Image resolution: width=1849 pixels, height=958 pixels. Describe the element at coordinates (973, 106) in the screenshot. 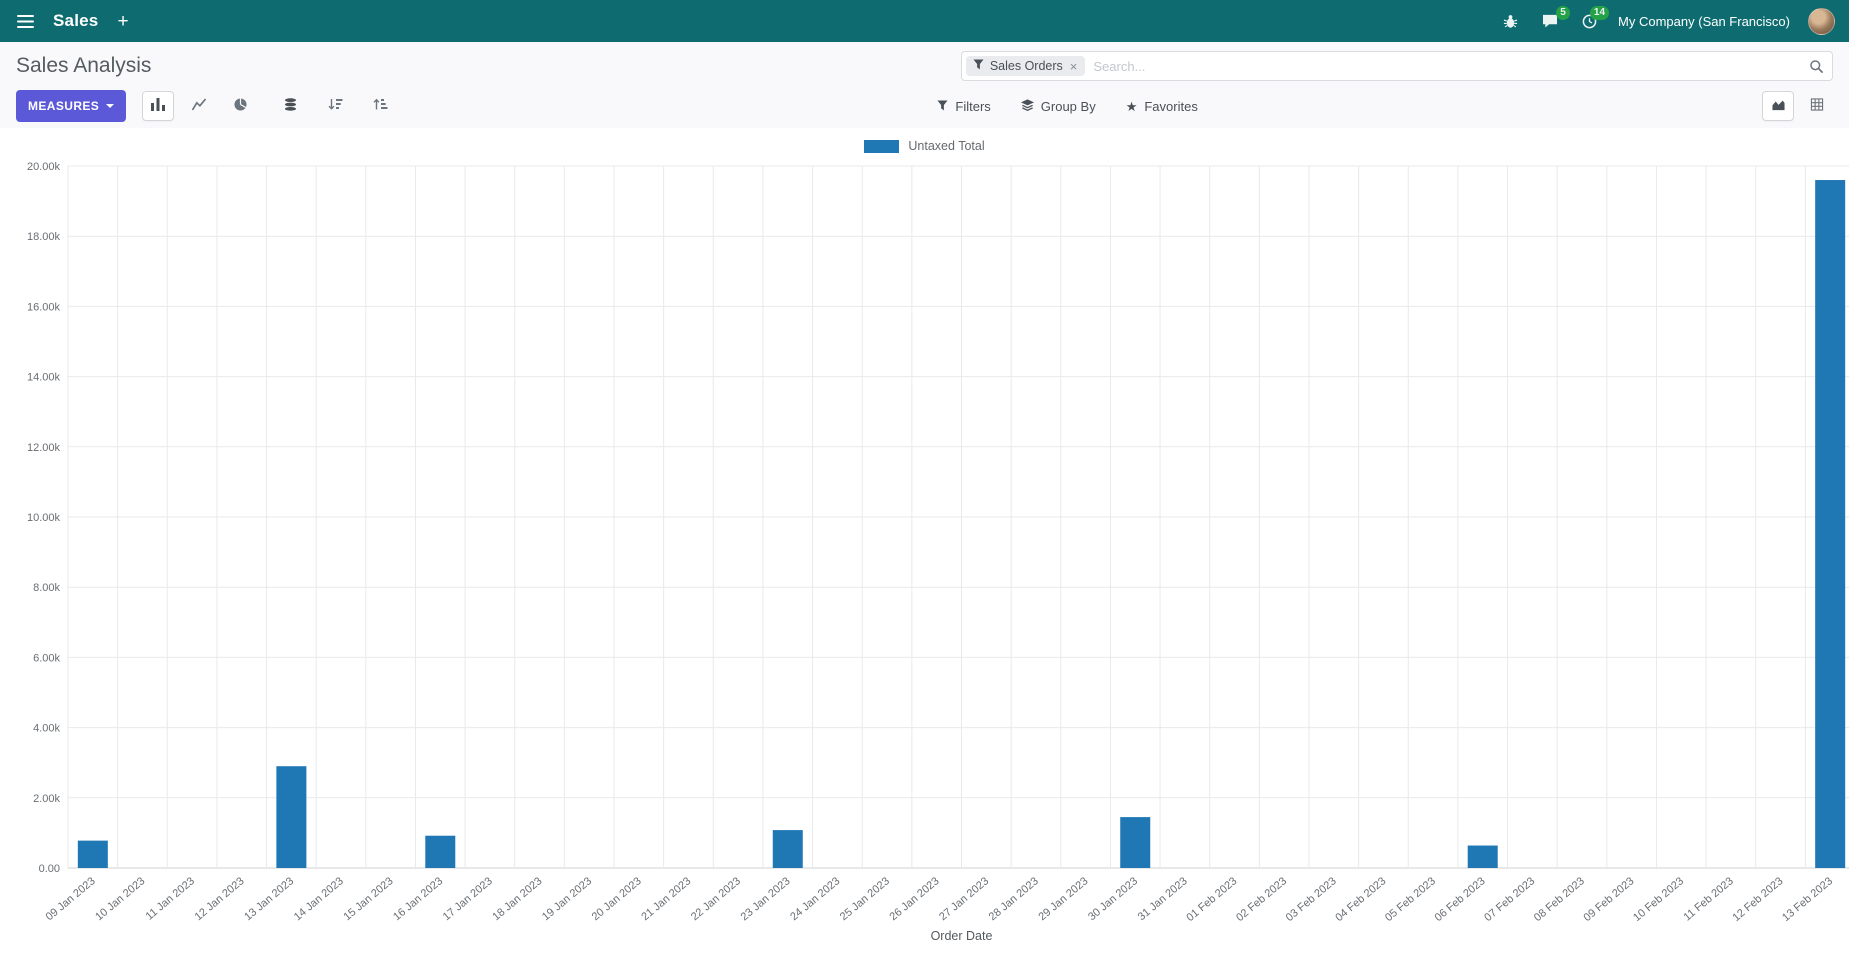

I see `filters-label: Filters` at that location.